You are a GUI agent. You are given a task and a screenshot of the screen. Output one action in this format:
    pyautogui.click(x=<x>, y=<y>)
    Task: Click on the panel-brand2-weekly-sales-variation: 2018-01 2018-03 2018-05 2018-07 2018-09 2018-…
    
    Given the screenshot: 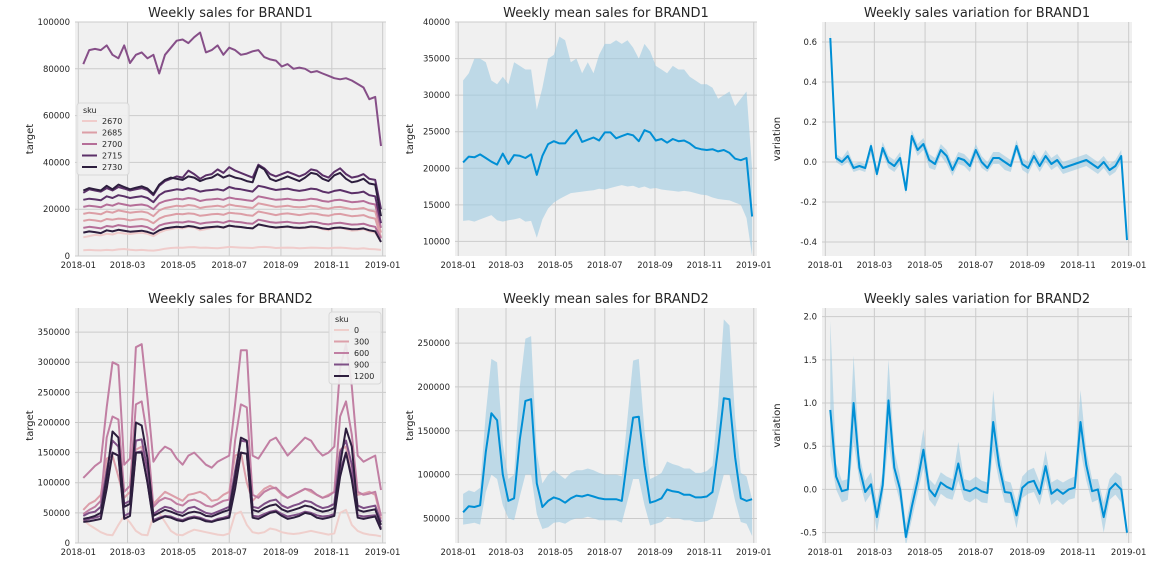 What is the action you would take?
    pyautogui.click(x=959, y=425)
    